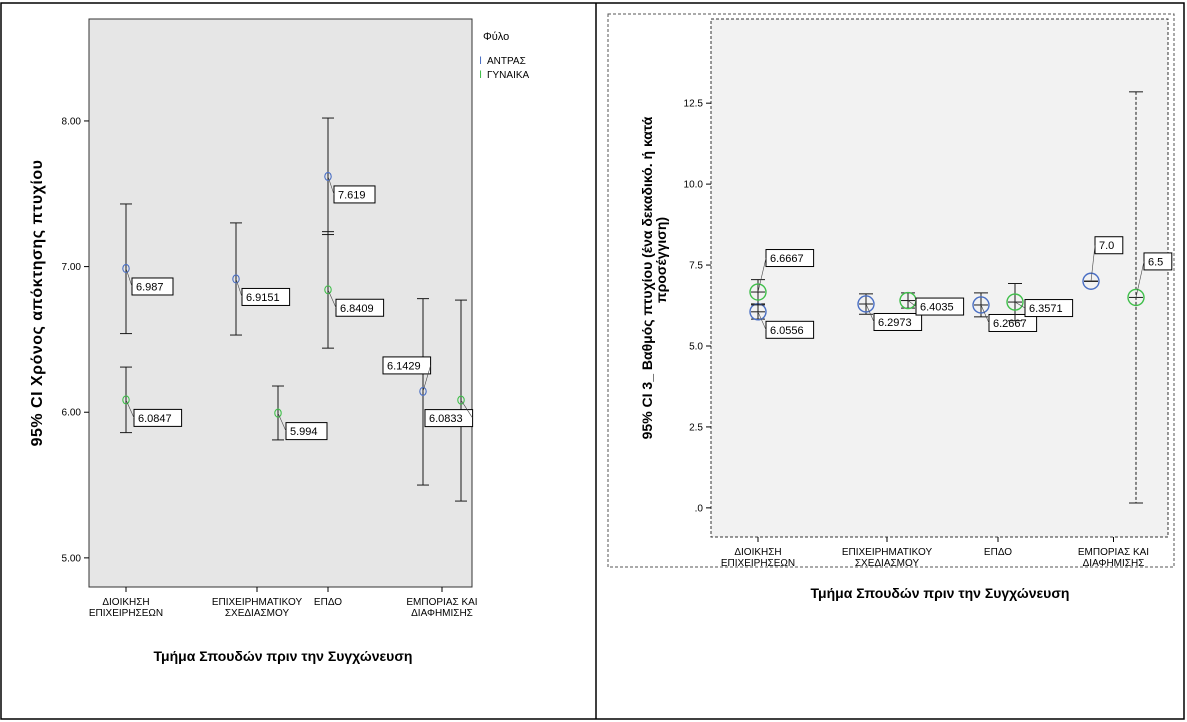 The height and width of the screenshot is (722, 1187). What do you see at coordinates (150, 287) in the screenshot?
I see `data-label: 6.987` at bounding box center [150, 287].